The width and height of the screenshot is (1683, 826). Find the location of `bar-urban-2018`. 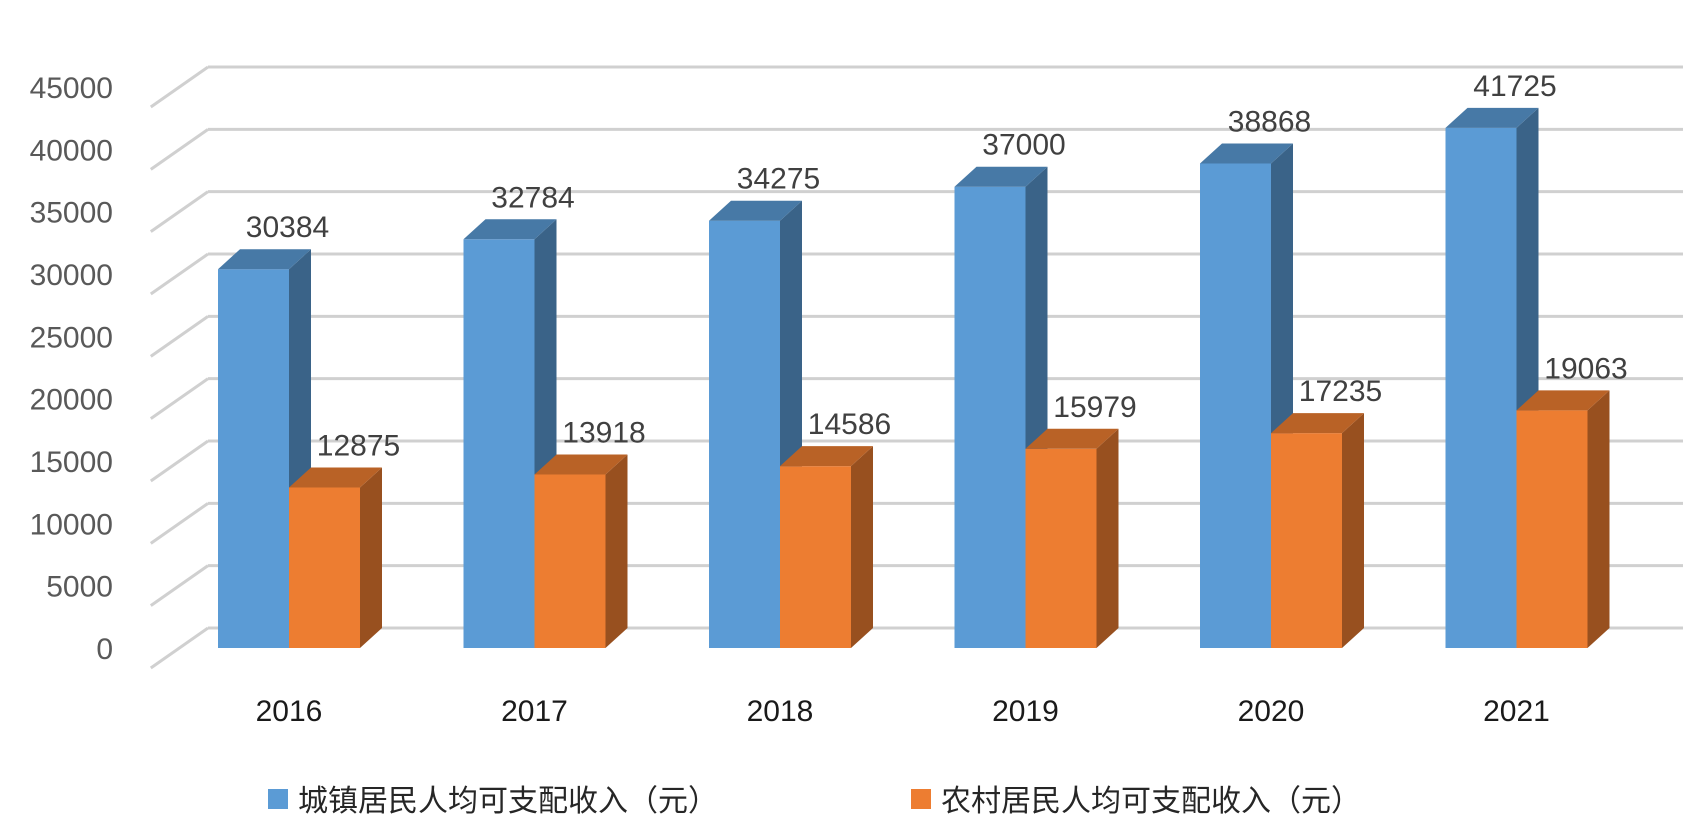

bar-urban-2018 is located at coordinates (755, 424).